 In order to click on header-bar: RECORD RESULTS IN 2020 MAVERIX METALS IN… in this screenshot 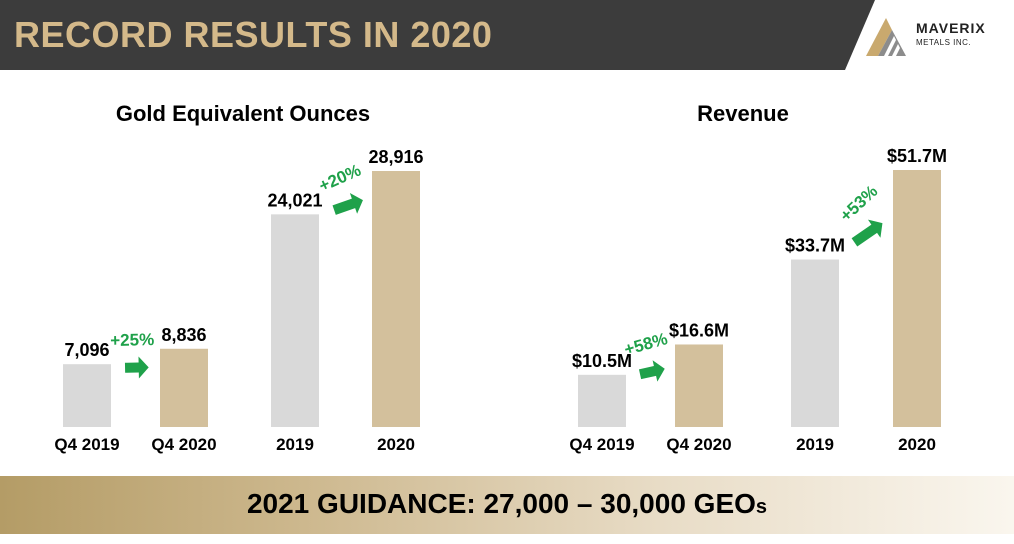, I will do `click(507, 35)`.